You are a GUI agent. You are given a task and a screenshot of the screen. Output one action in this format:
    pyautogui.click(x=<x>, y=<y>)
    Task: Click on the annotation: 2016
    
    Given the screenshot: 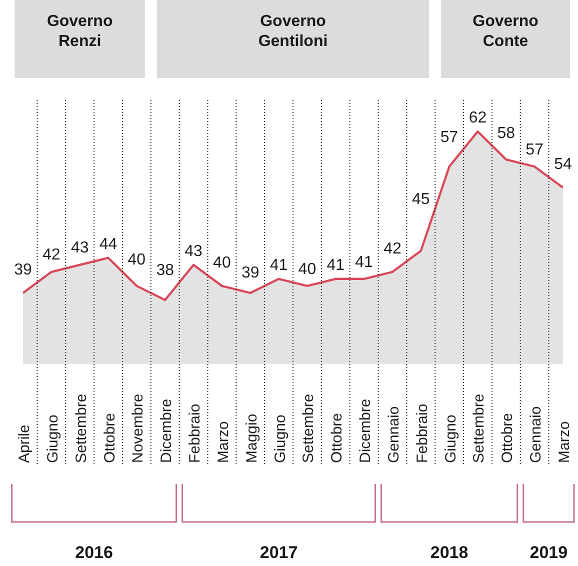 What is the action you would take?
    pyautogui.click(x=94, y=552)
    